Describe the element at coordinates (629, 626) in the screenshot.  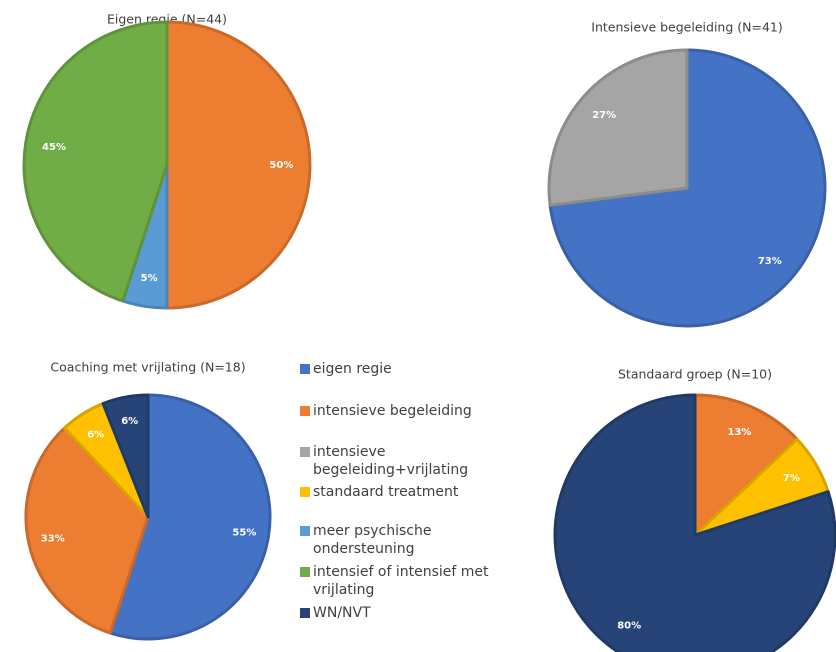
I see `data-label: 80%` at that location.